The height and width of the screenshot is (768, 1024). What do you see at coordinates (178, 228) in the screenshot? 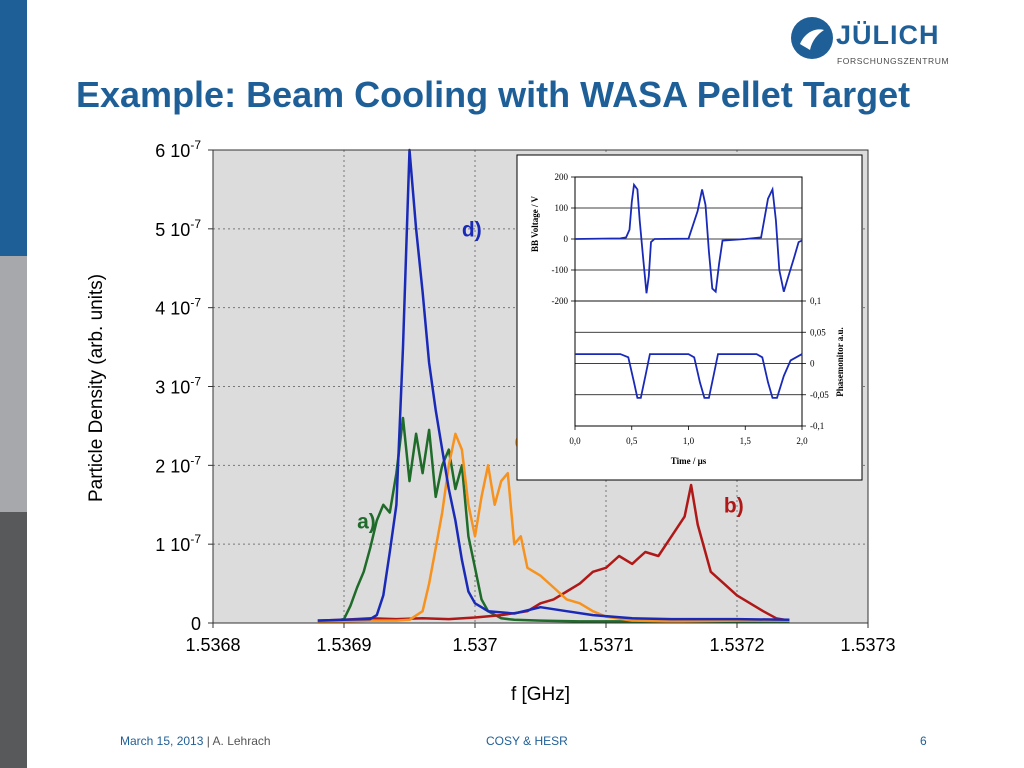
I see `y-tick-label: 5 10-7` at bounding box center [178, 228].